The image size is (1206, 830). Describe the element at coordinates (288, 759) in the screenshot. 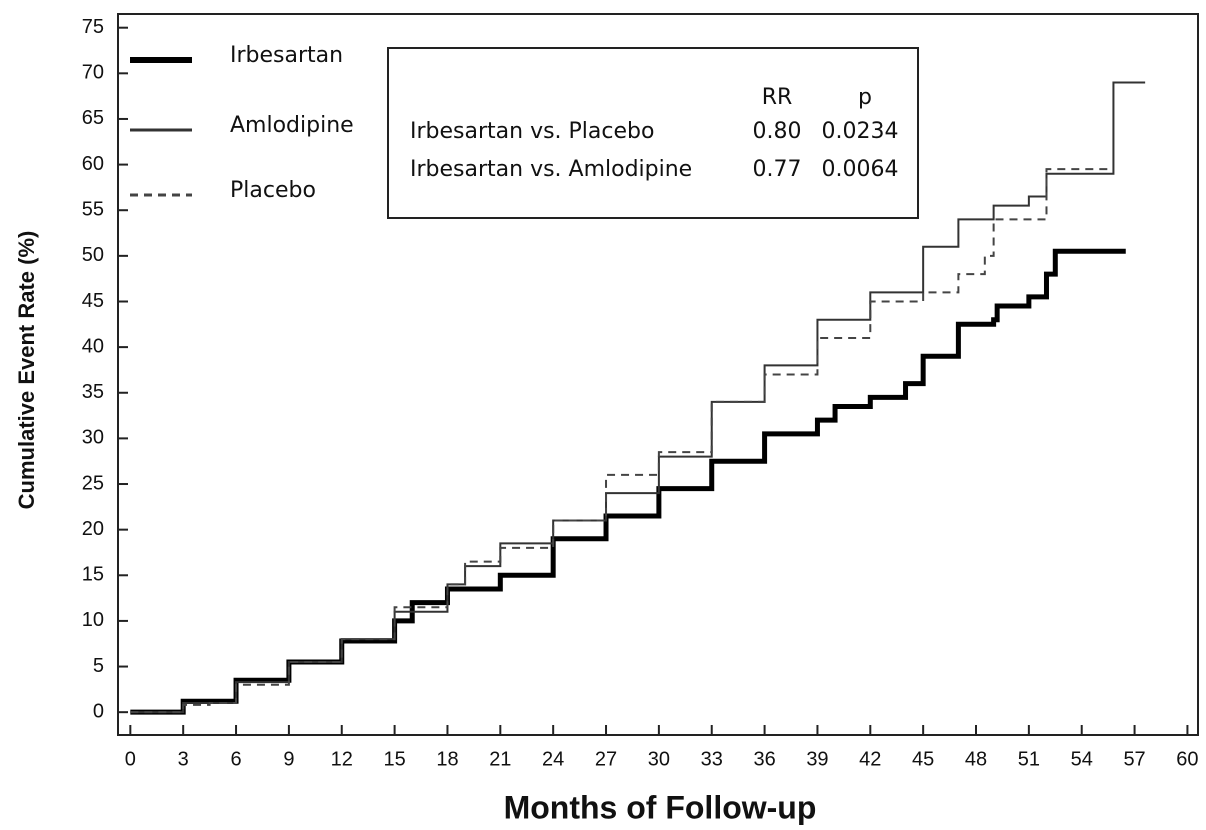

I see `x-tick-label: 9` at that location.